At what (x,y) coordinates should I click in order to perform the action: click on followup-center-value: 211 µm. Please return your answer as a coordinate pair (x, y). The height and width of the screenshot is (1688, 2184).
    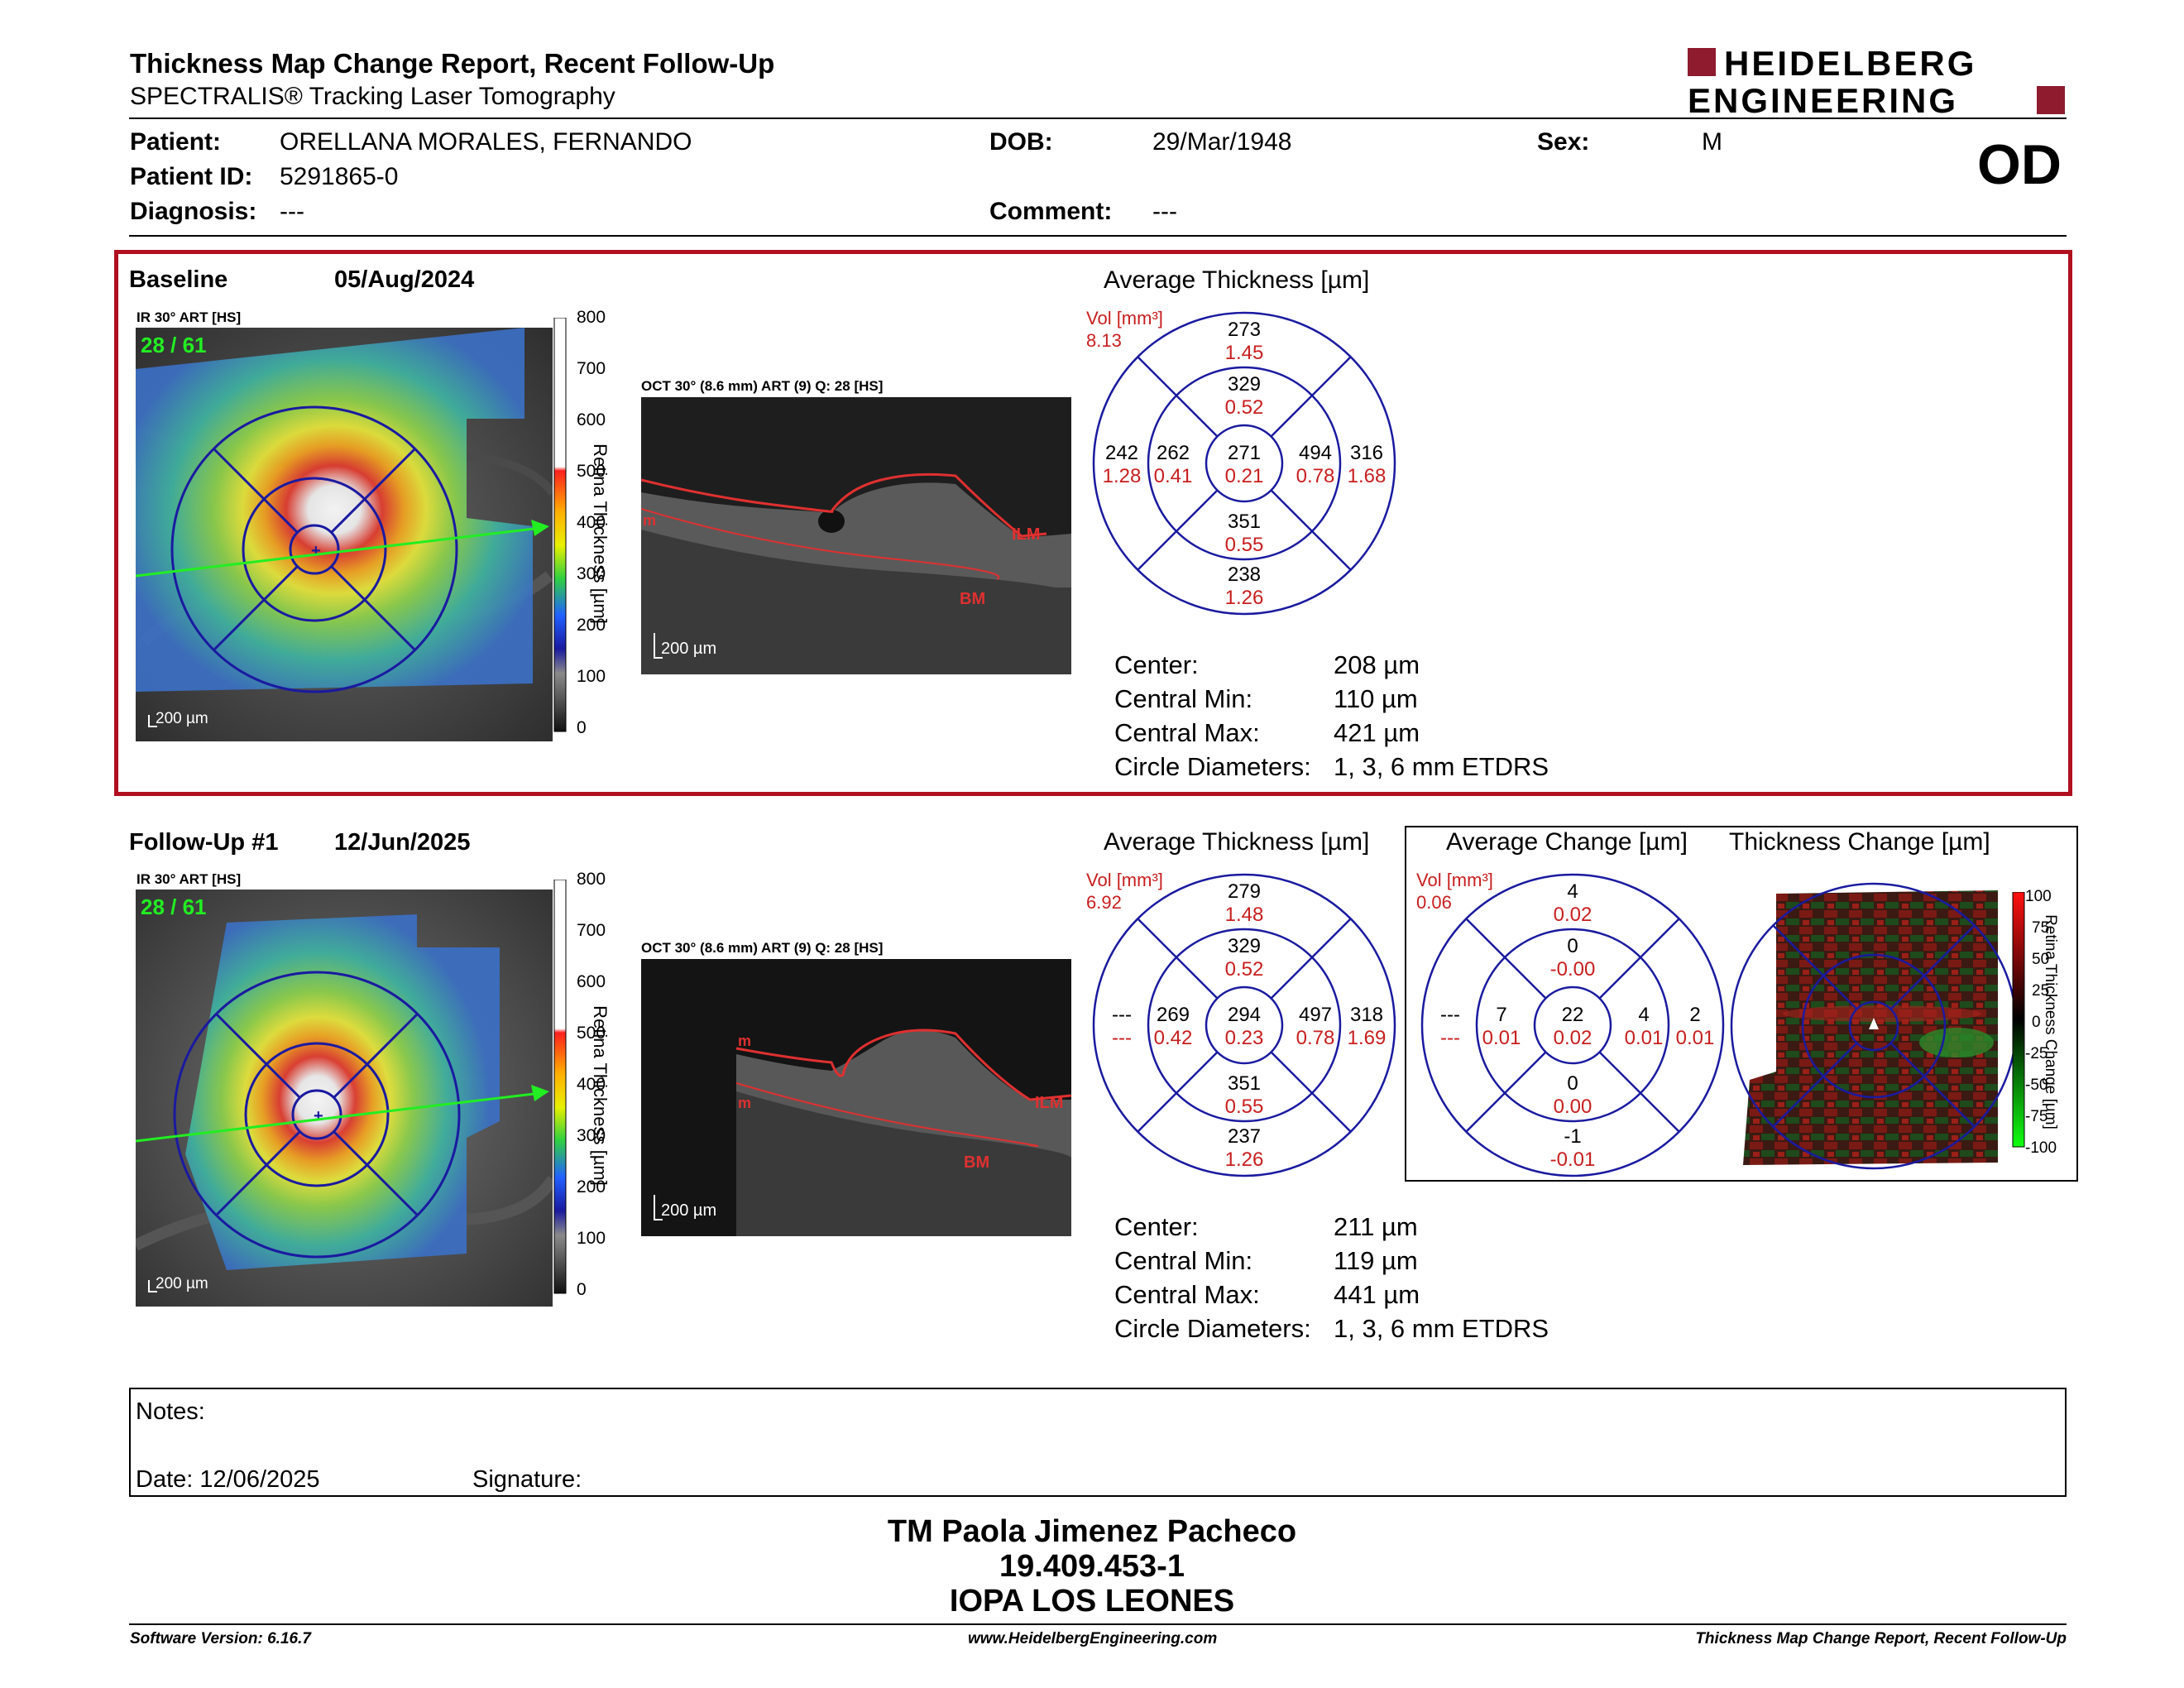
    Looking at the image, I should click on (1376, 1226).